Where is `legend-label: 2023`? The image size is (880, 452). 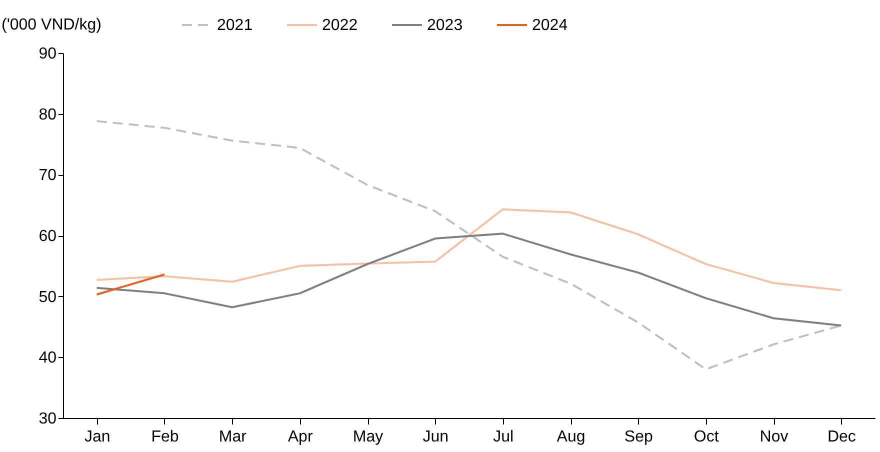
legend-label: 2023 is located at coordinates (445, 25).